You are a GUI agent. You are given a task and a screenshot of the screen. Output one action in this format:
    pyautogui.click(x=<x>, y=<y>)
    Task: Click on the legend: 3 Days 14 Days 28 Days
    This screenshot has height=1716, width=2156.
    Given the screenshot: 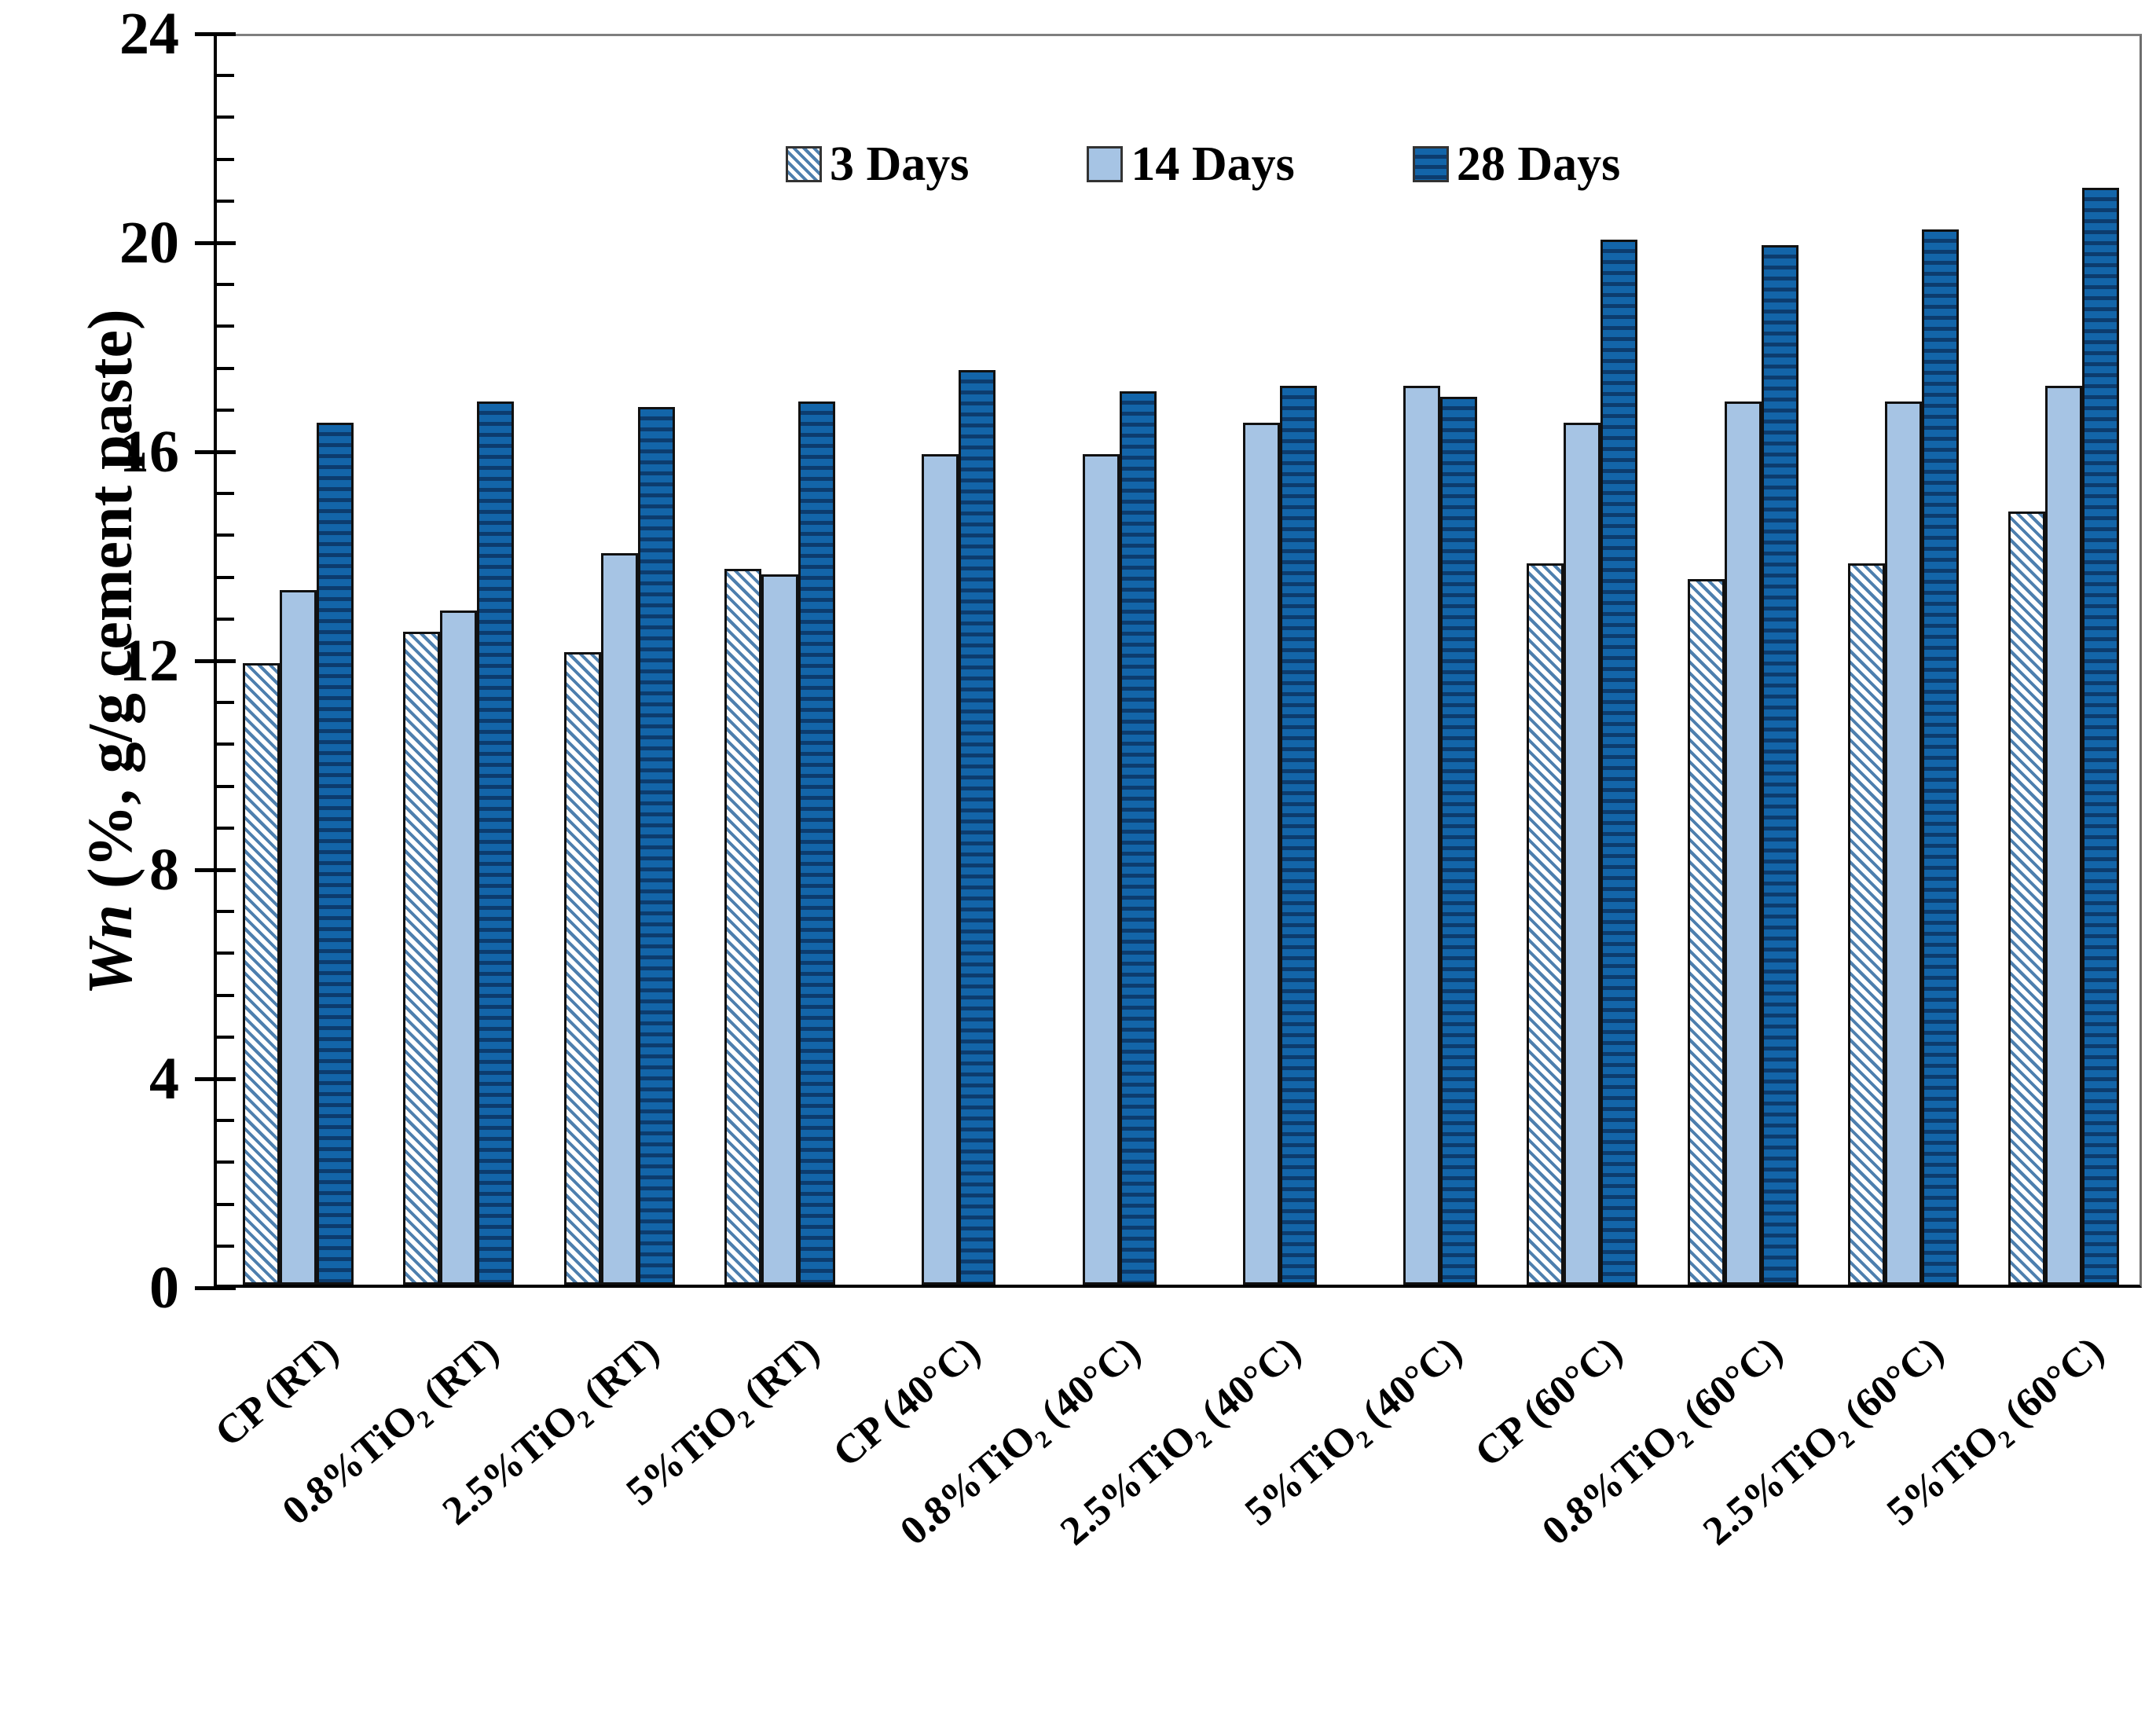 What is the action you would take?
    pyautogui.click(x=1203, y=164)
    